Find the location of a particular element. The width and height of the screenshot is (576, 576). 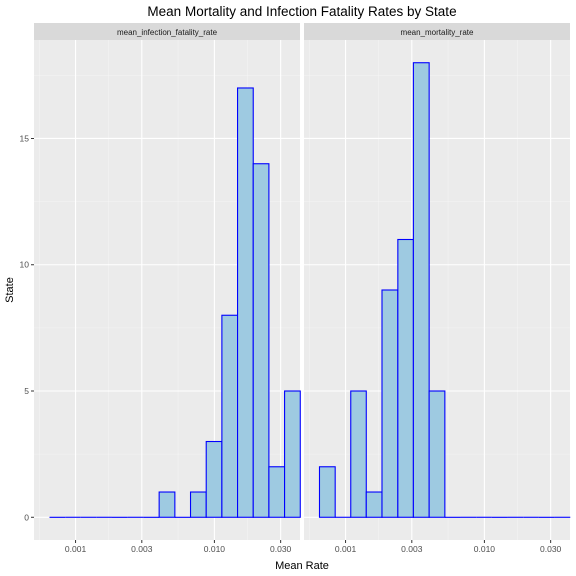

strip-label-left: mean_infection_fatality_rate is located at coordinates (167, 32).